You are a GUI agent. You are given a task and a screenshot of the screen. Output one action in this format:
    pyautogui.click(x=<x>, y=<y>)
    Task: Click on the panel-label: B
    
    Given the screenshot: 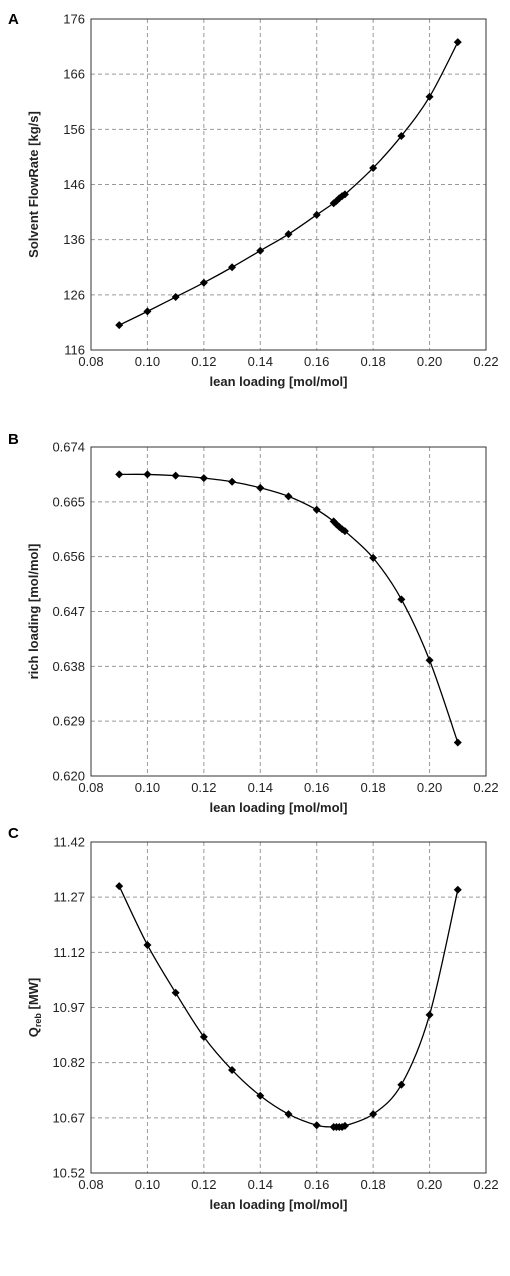 What is the action you would take?
    pyautogui.click(x=13, y=439)
    